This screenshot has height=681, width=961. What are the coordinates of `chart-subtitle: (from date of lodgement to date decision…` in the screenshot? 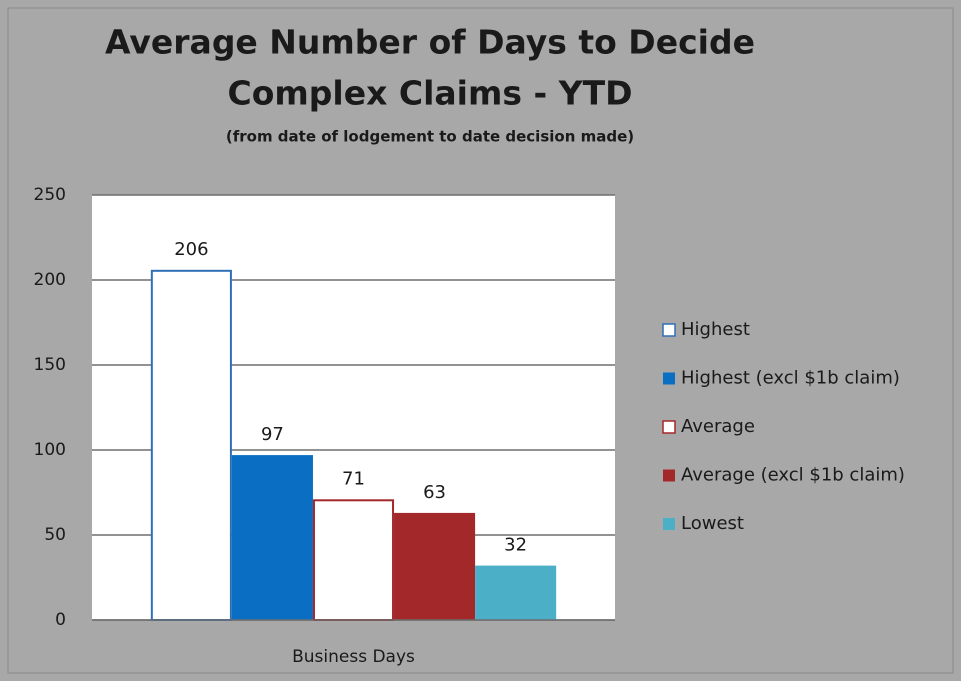 It's located at (430, 137).